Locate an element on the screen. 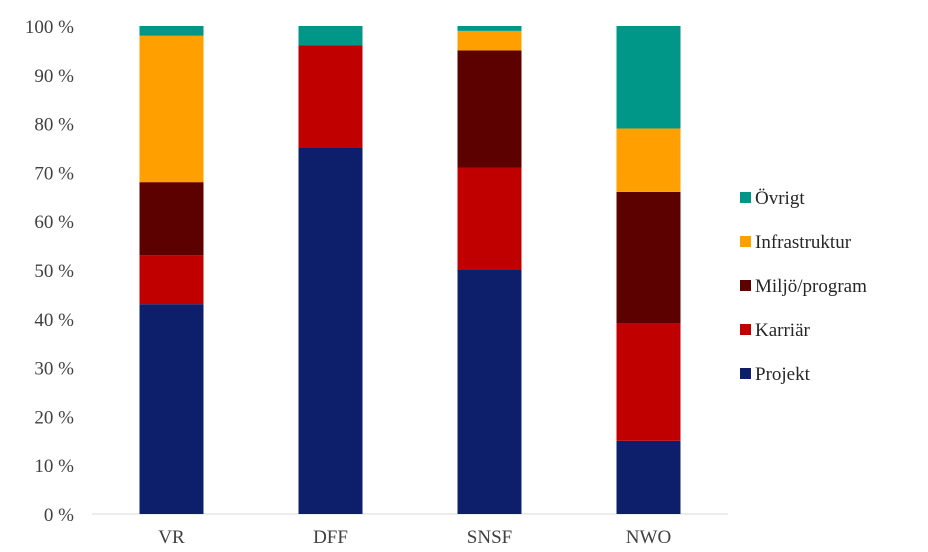  x-tick-label: SNSF is located at coordinates (489, 537).